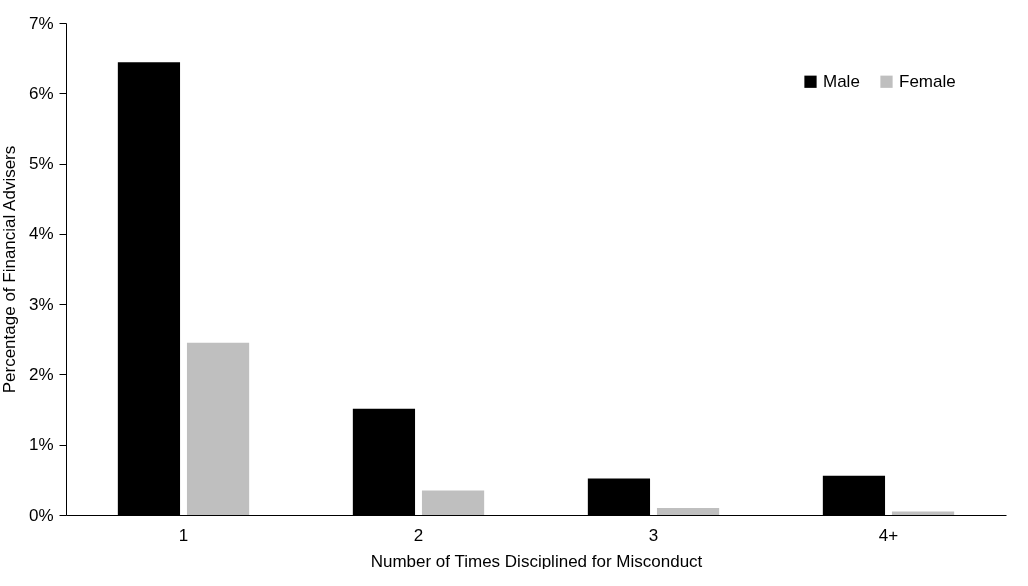  Describe the element at coordinates (841, 81) in the screenshot. I see `legend-label: Male` at that location.